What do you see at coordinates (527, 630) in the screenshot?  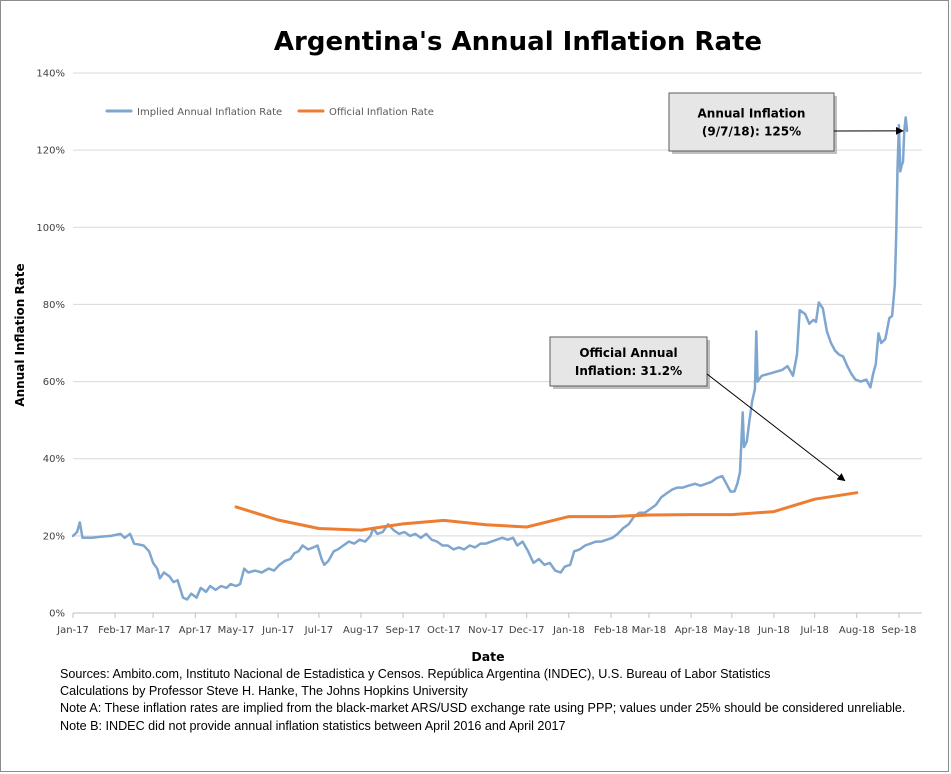 I see `x-tick-label: Dec-17` at bounding box center [527, 630].